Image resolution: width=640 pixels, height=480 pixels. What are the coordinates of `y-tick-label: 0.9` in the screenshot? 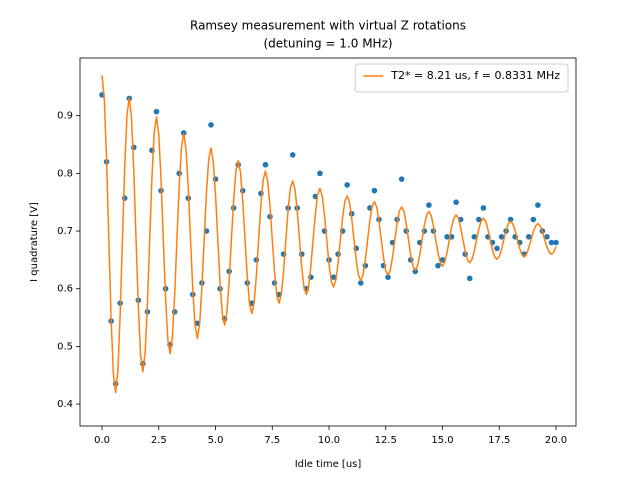 It's located at (65, 116).